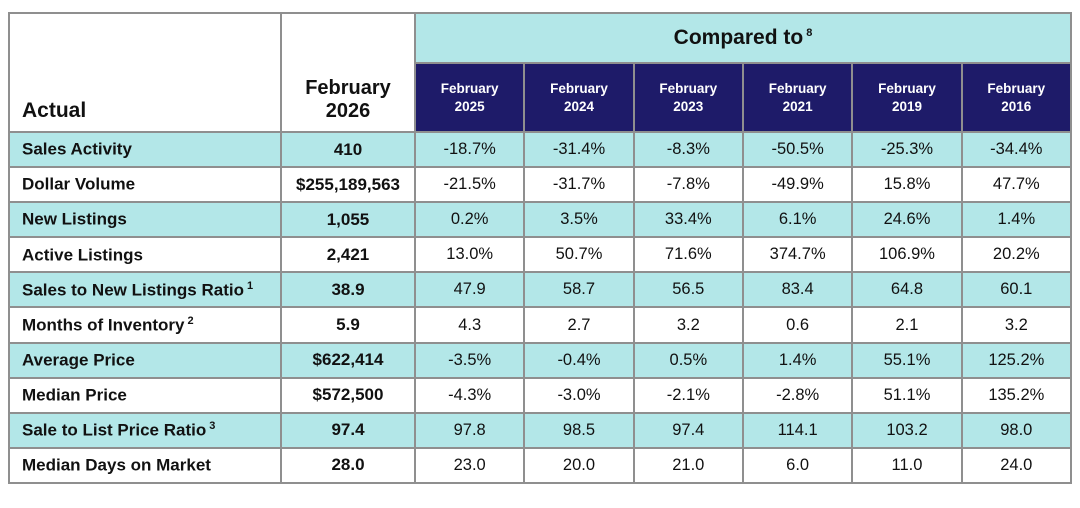  Describe the element at coordinates (145, 149) in the screenshot. I see `row-label: Sales Activity` at that location.